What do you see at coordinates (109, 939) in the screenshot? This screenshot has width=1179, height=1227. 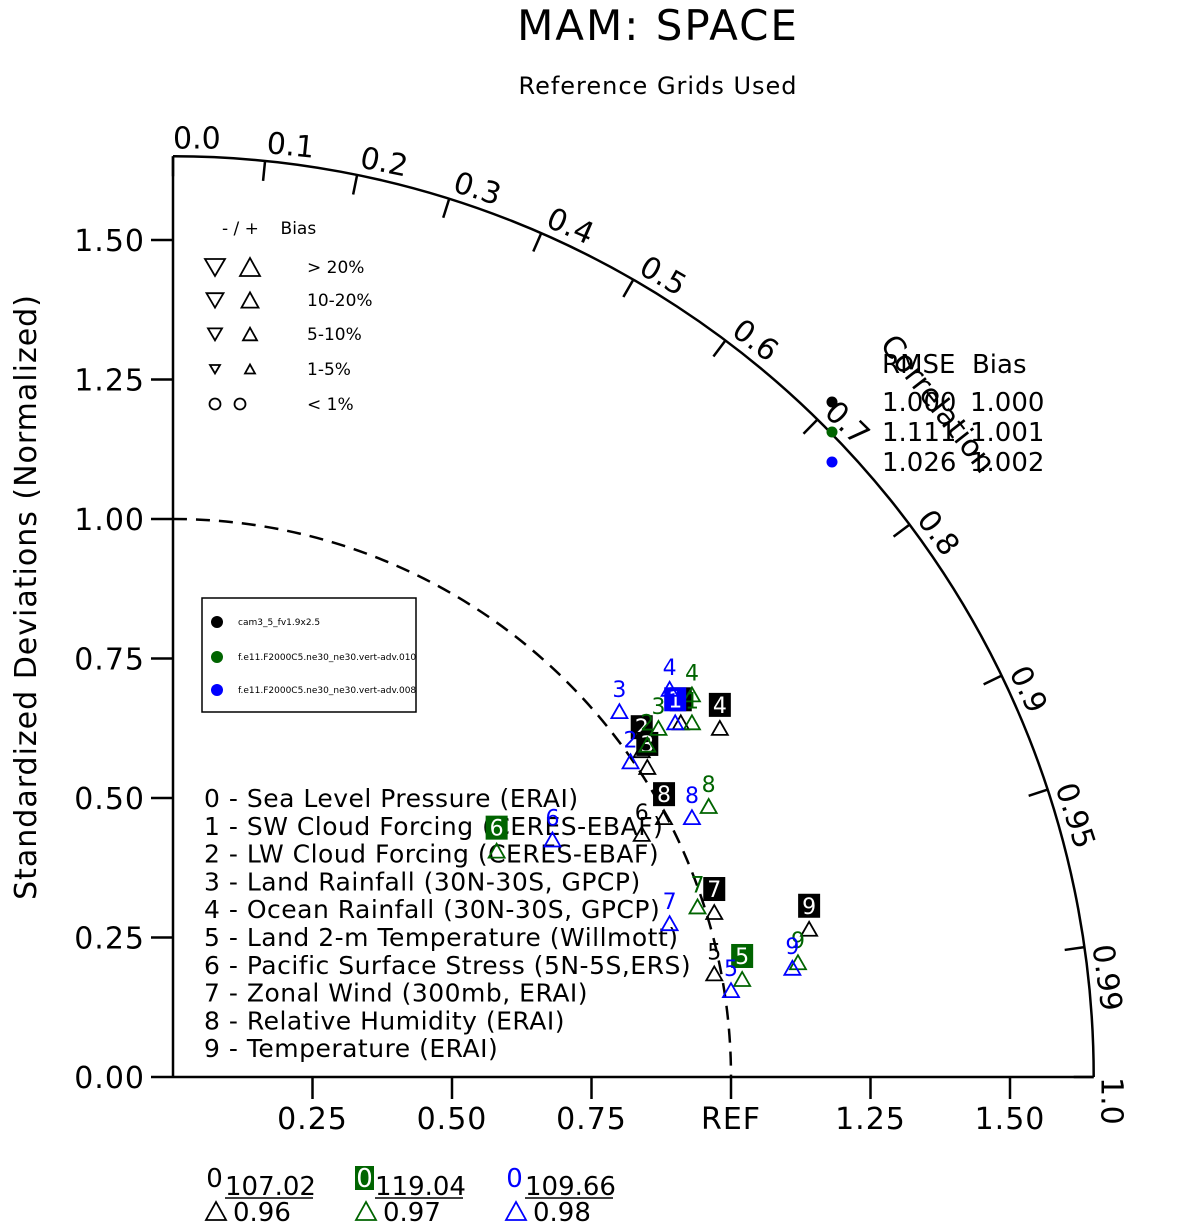 I see `y-tick-label: 0.25` at bounding box center [109, 939].